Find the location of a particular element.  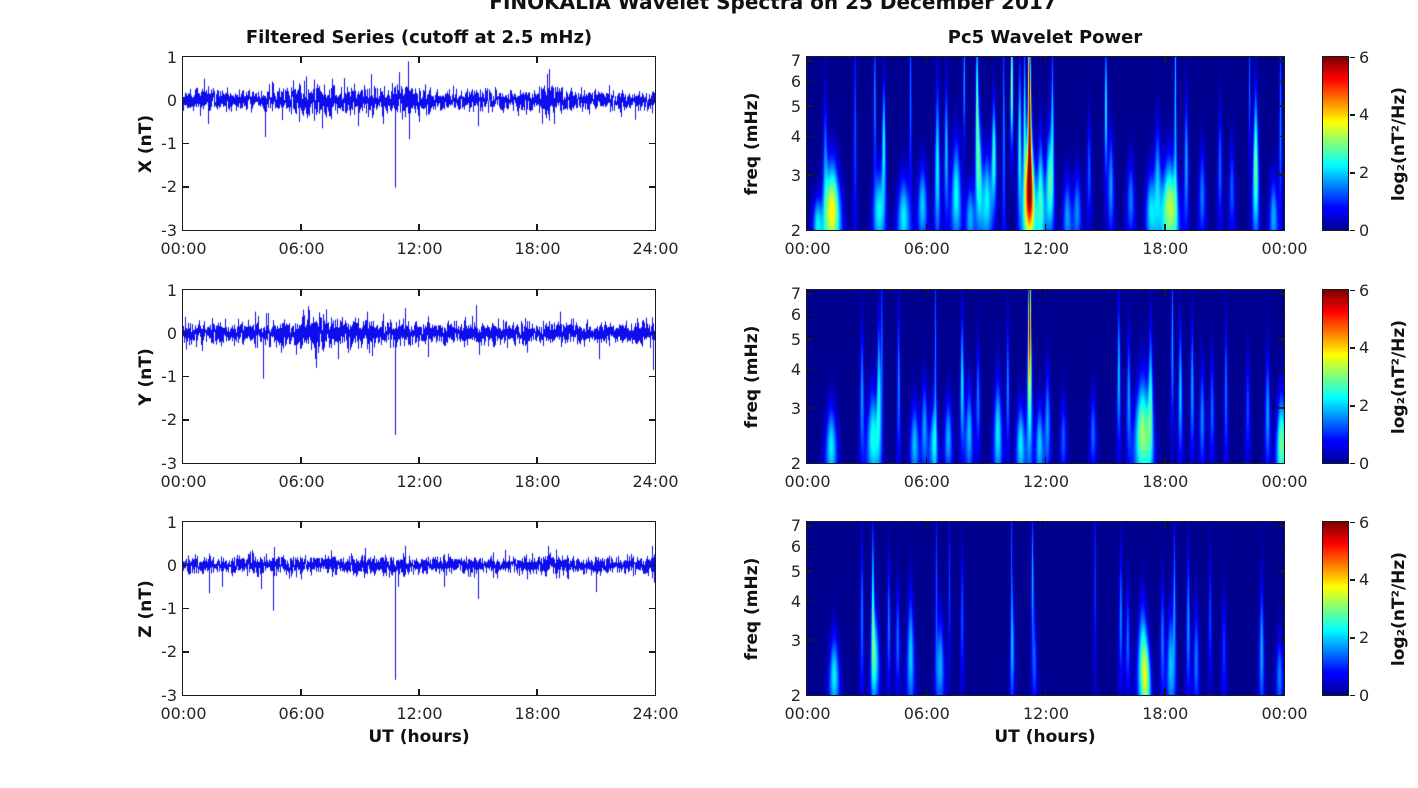

timeseries-panel-x is located at coordinates (419, 143).